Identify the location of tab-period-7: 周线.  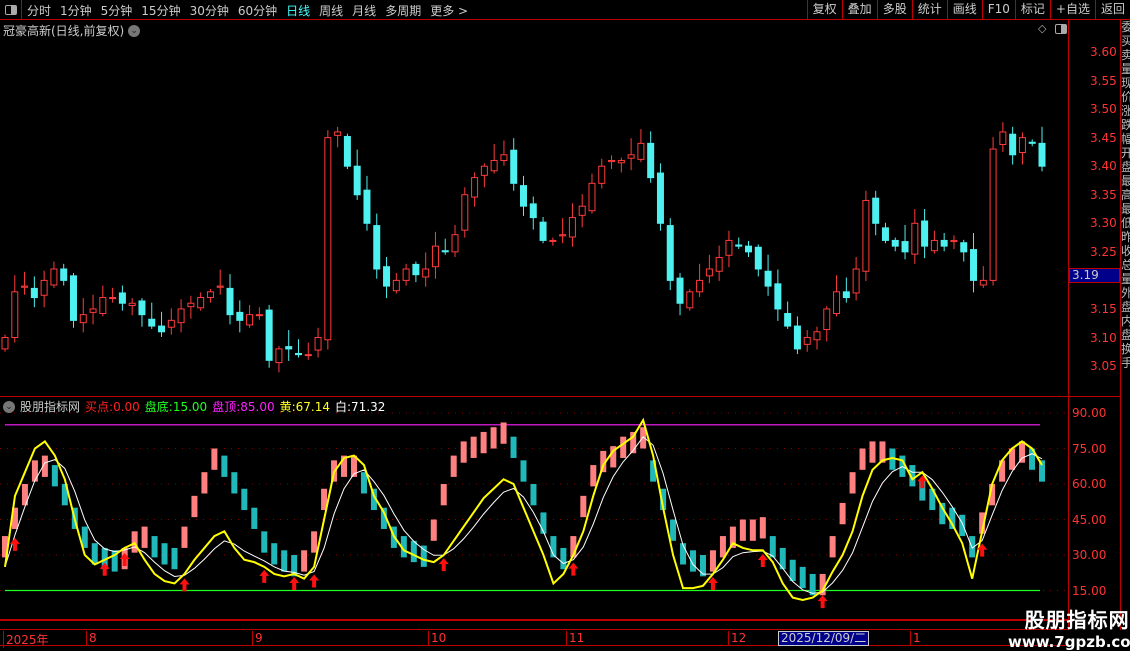
(331, 11).